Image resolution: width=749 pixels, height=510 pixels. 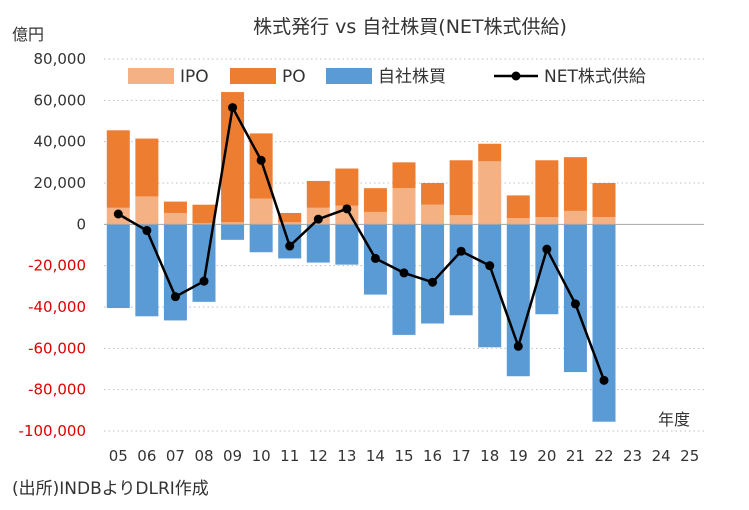 What do you see at coordinates (375, 456) in the screenshot?
I see `x-tick-label: 14` at bounding box center [375, 456].